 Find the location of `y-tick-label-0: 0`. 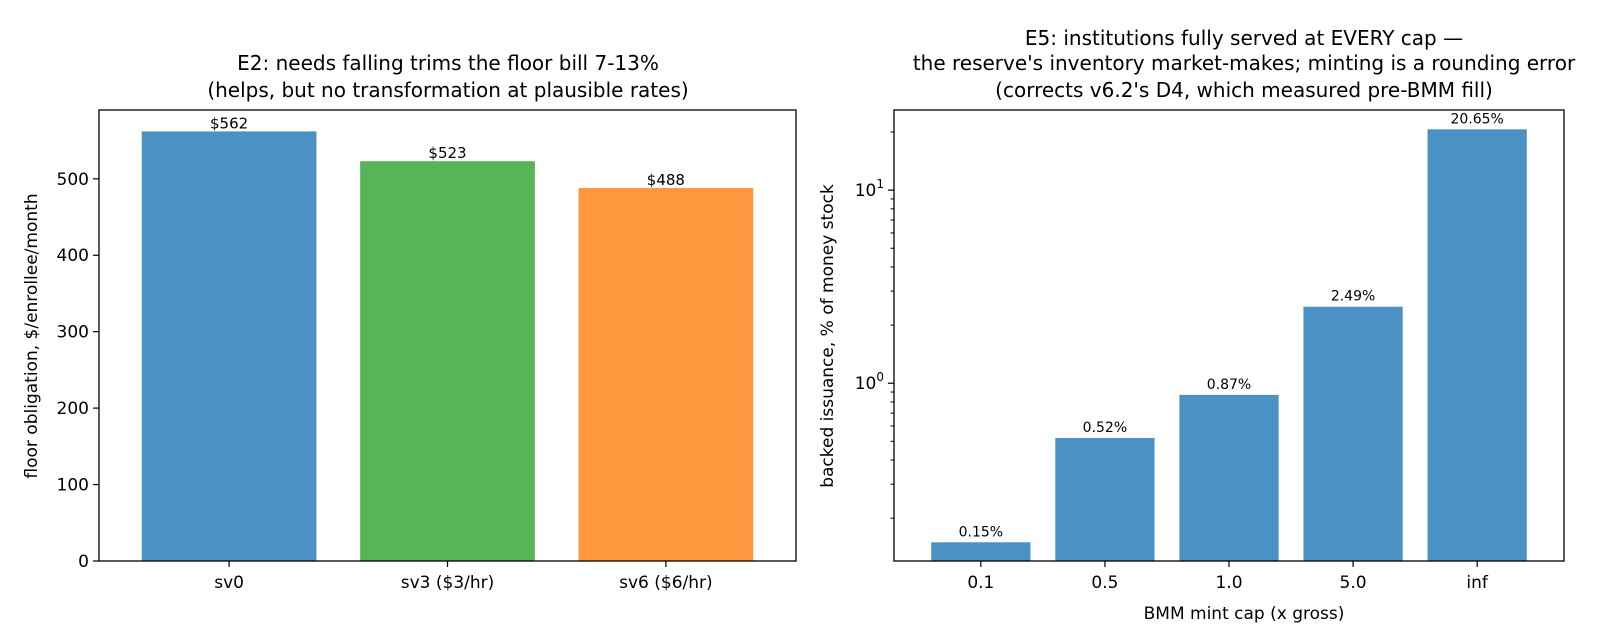

y-tick-label-0: 0 is located at coordinates (83, 562).